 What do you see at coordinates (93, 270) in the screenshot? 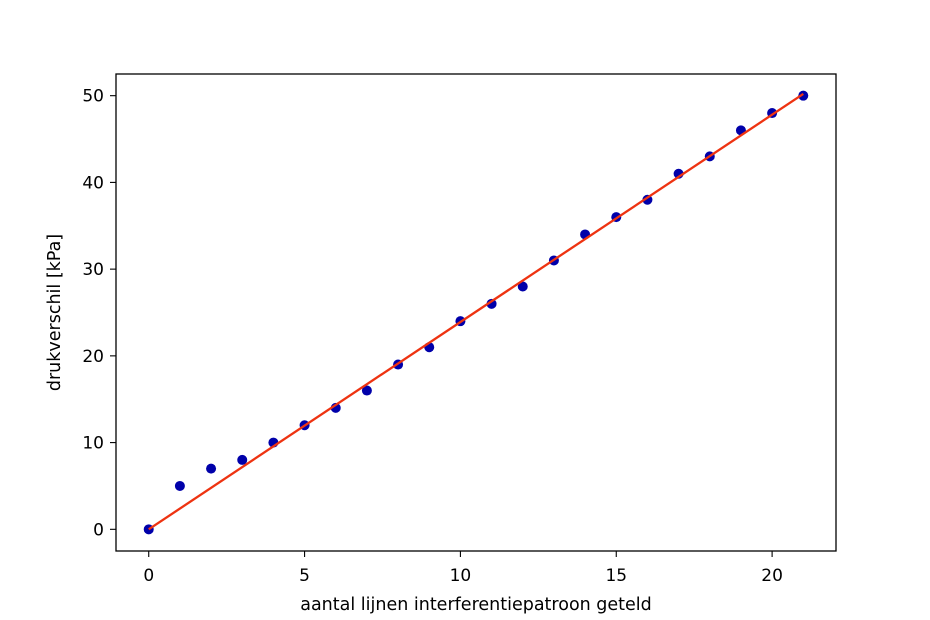
I see `y-tick-label: 30` at bounding box center [93, 270].